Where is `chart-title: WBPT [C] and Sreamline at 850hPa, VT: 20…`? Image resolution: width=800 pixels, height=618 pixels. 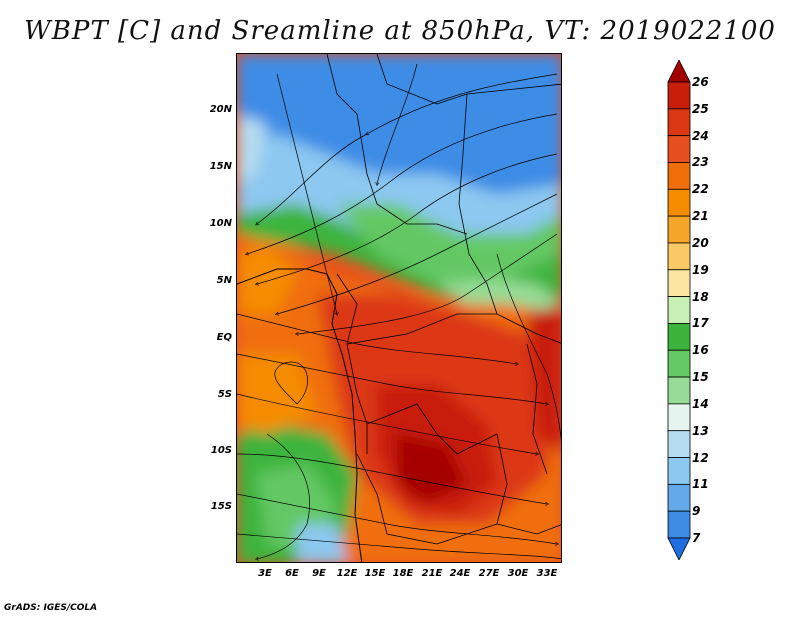 chart-title: WBPT [C] and Sreamline at 850hPa, VT: 20… is located at coordinates (400, 31).